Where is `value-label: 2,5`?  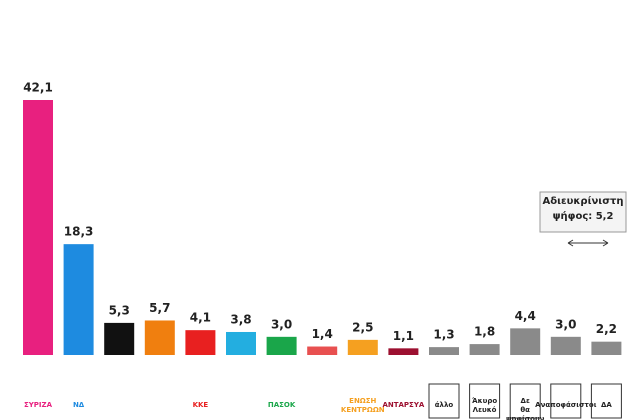
value-label: 2,5 is located at coordinates (362, 327).